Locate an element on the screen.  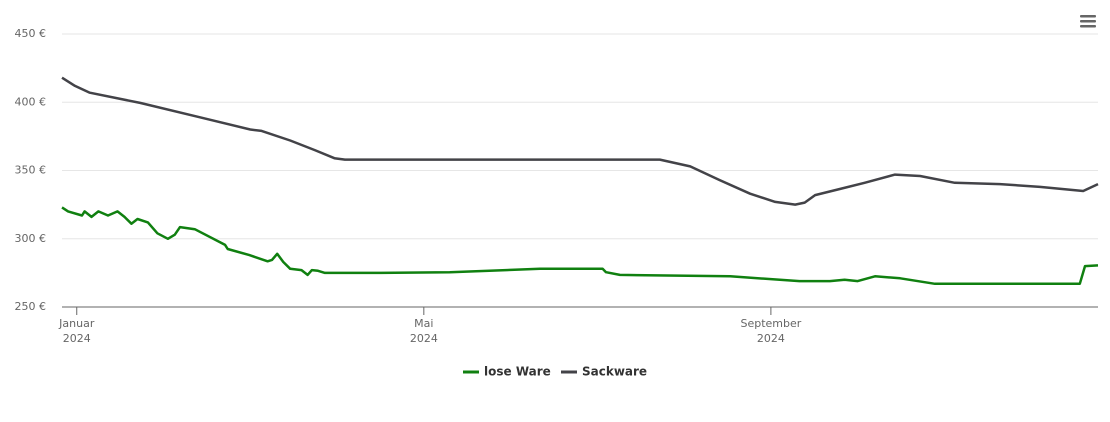
y-tick-label: 350 € is located at coordinates (31, 170).